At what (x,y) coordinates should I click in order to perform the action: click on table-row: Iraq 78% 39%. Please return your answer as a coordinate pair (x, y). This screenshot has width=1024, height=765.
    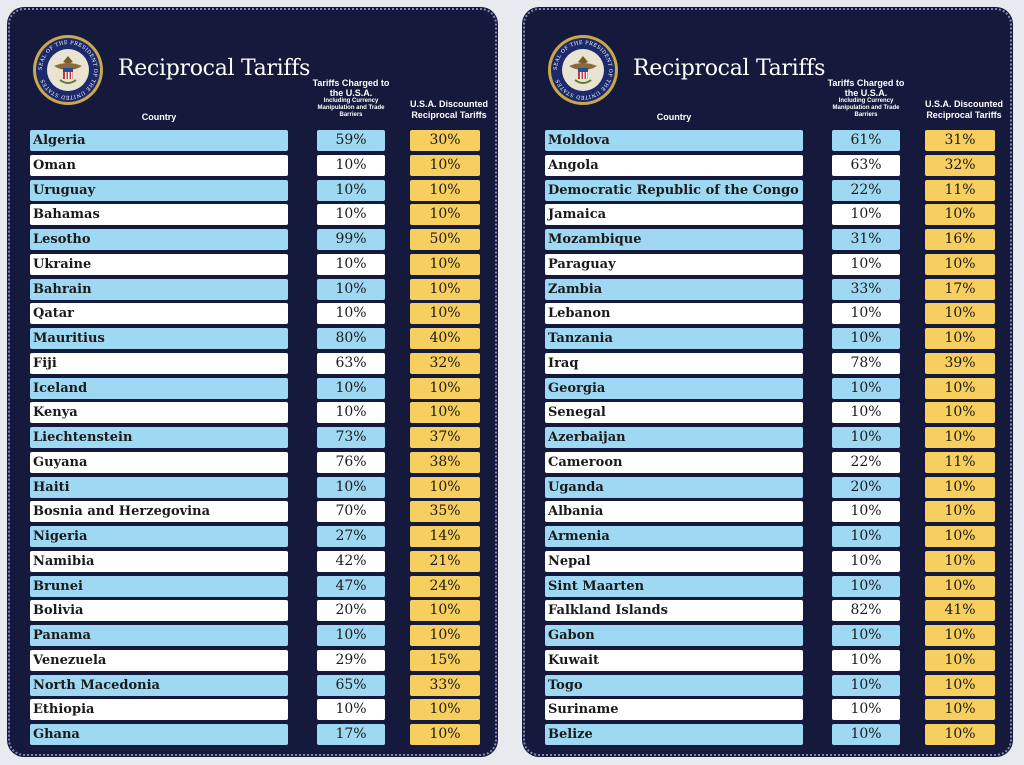
    Looking at the image, I should click on (775, 365).